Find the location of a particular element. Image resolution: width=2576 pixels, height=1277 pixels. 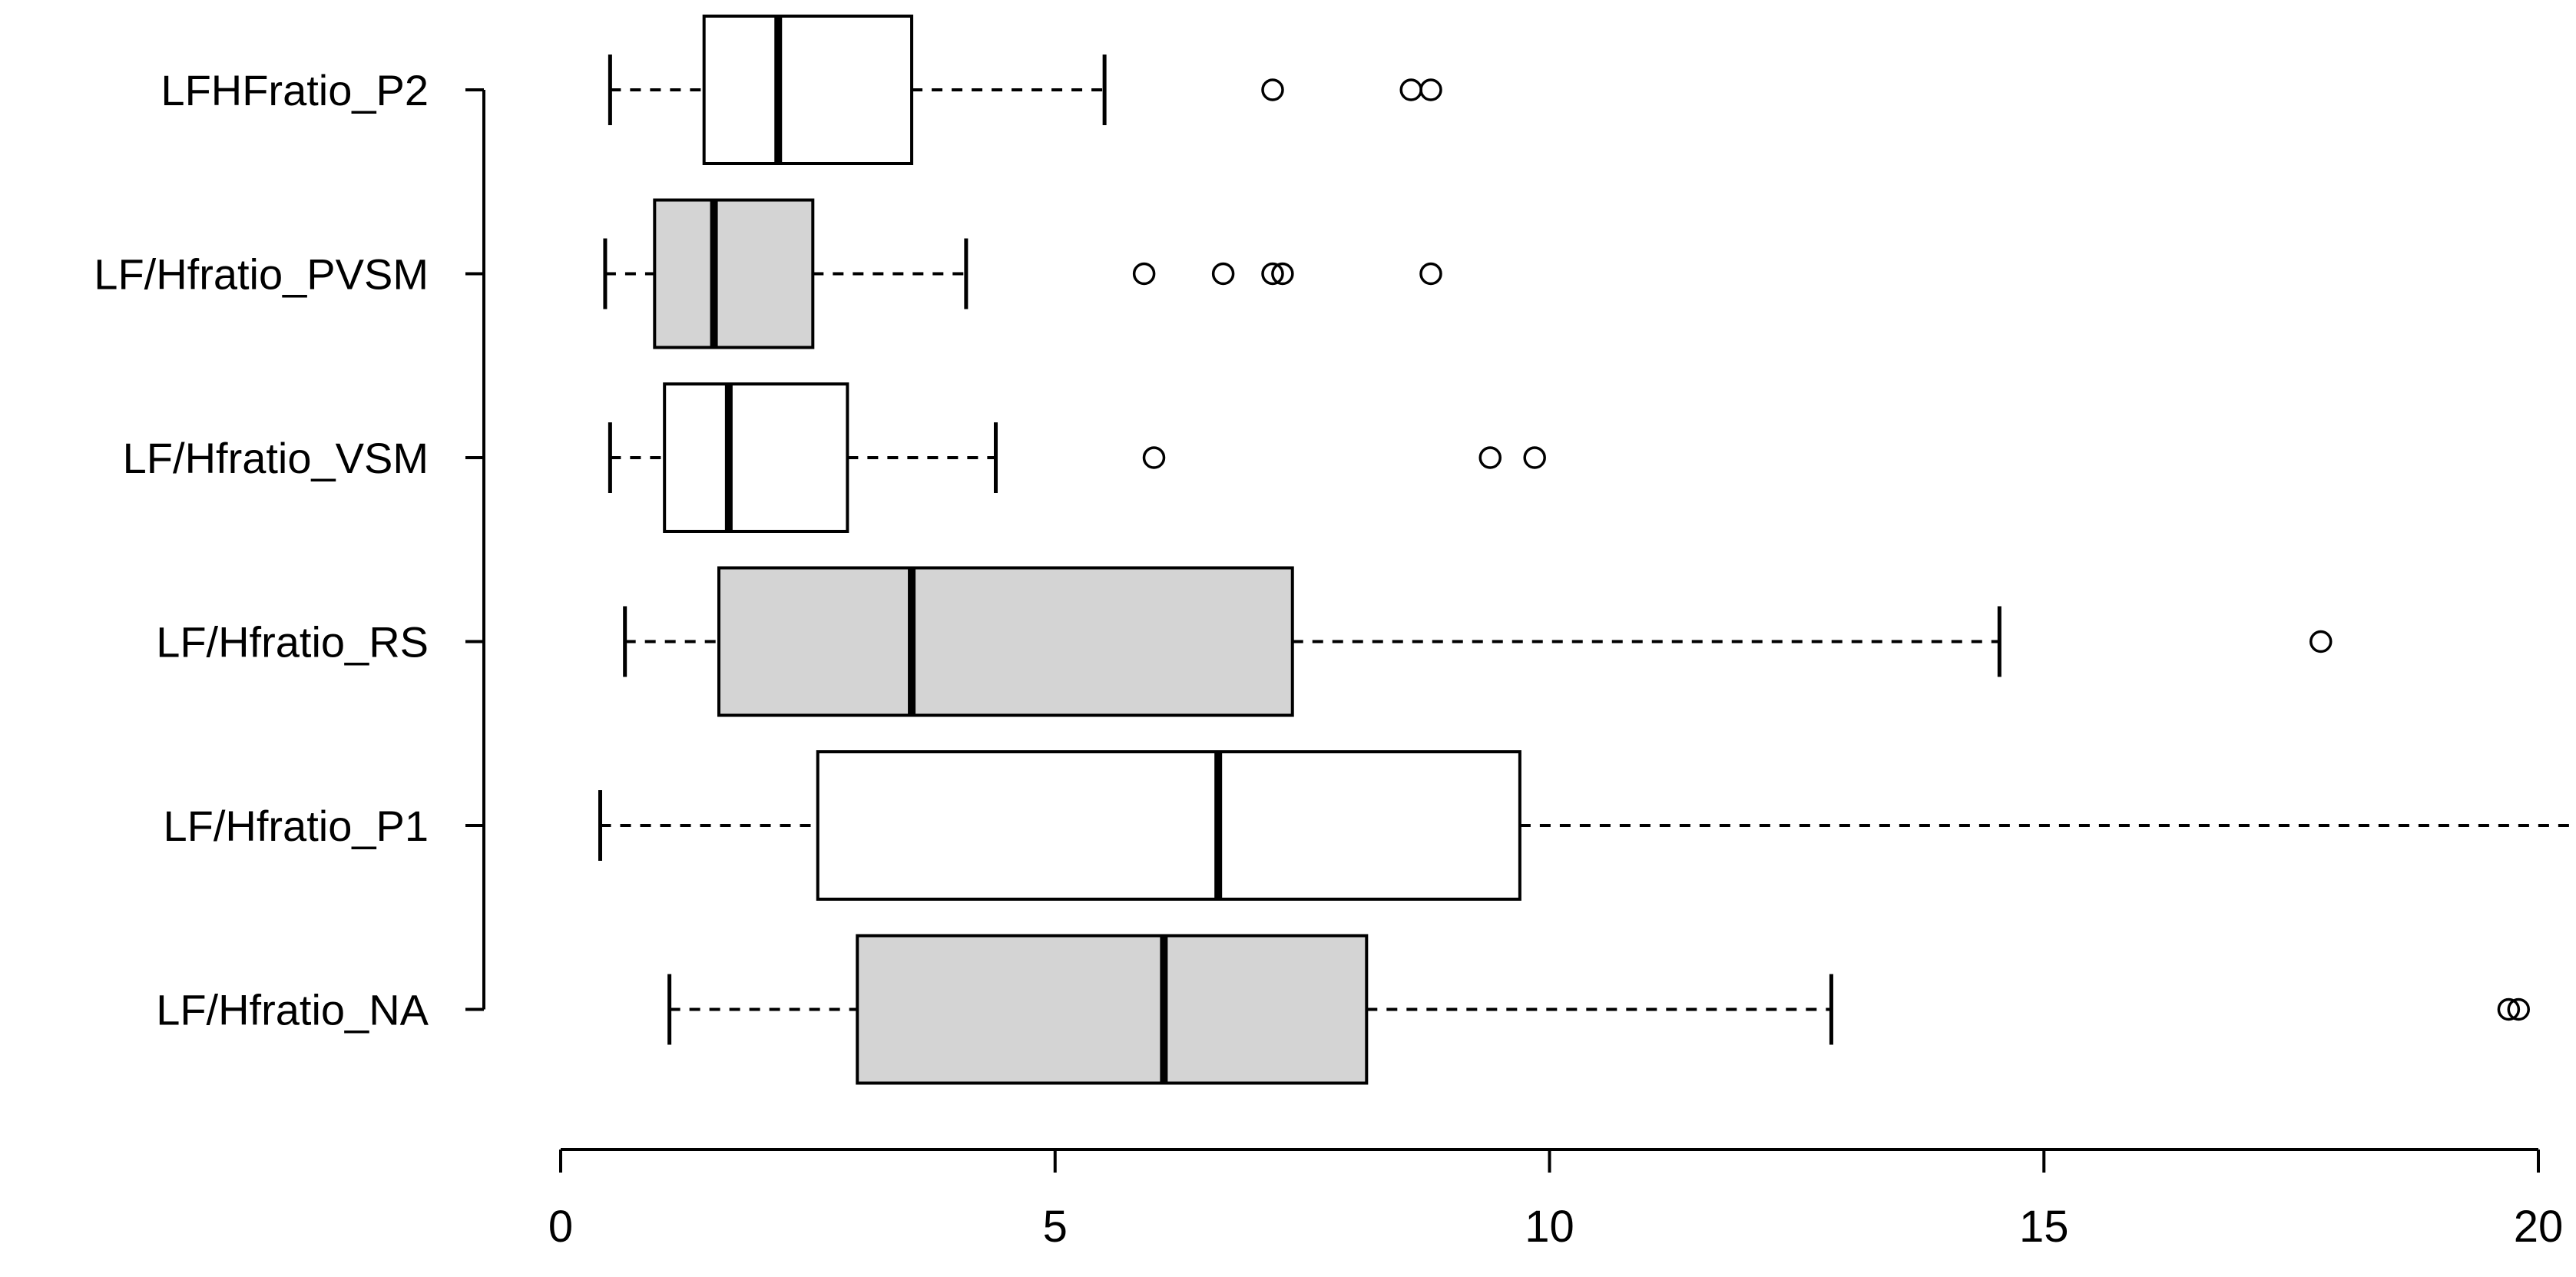

y-tick-label: LF/Hfratio_PVSM is located at coordinates (261, 275).